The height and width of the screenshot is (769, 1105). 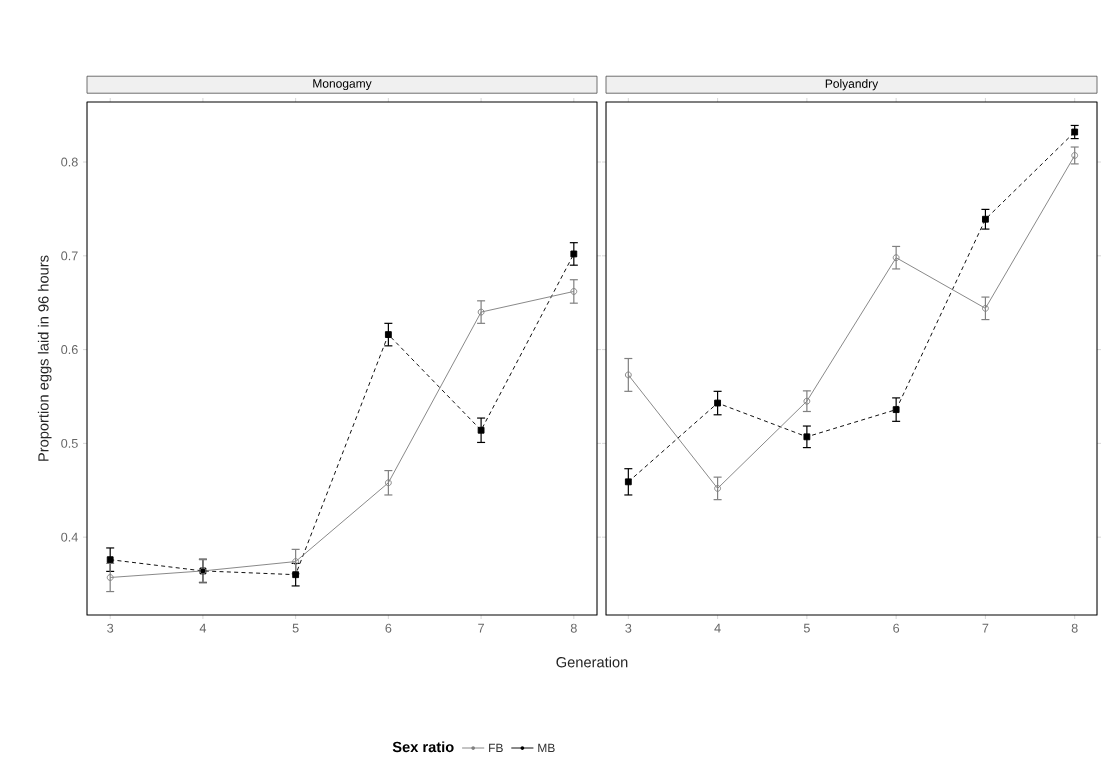 I want to click on legend-label: MB, so click(x=546, y=748).